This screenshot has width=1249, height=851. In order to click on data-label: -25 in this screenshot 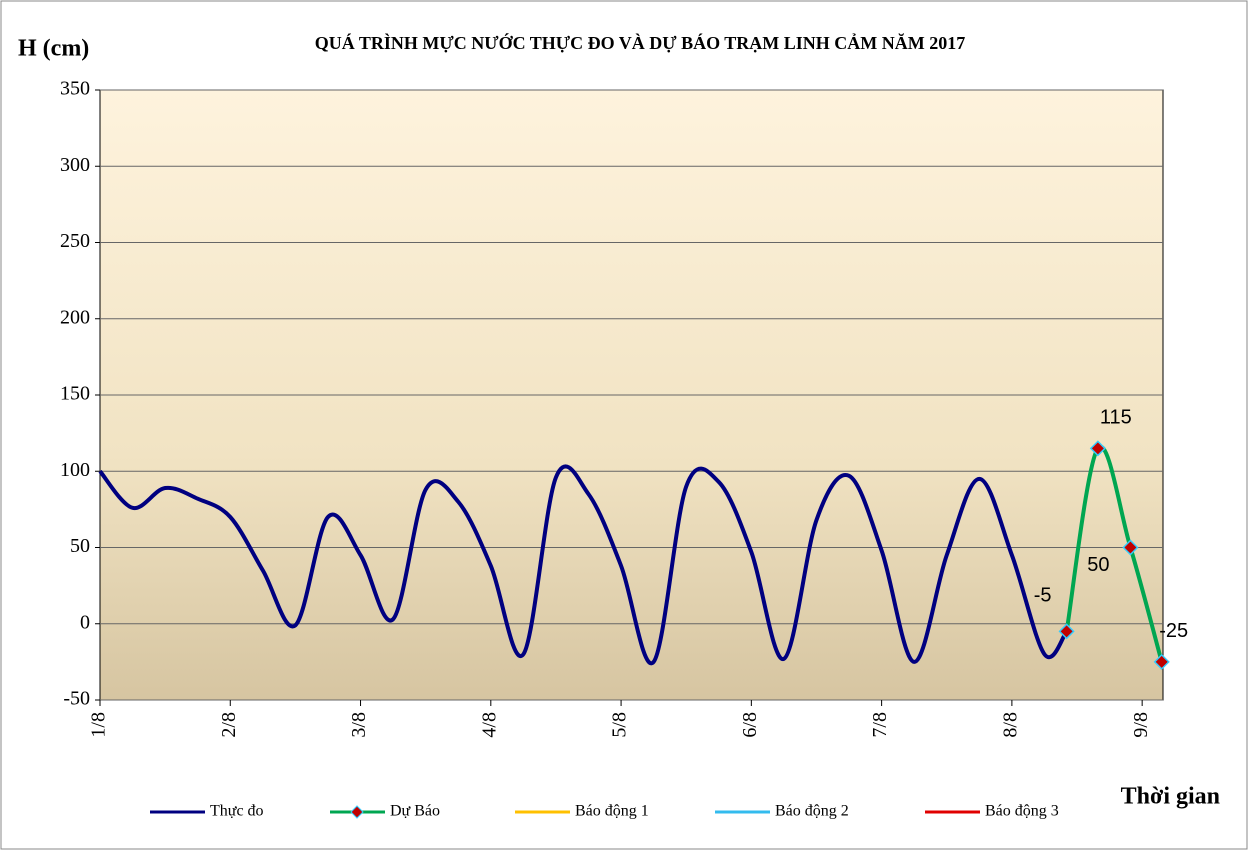, I will do `click(1173, 631)`.